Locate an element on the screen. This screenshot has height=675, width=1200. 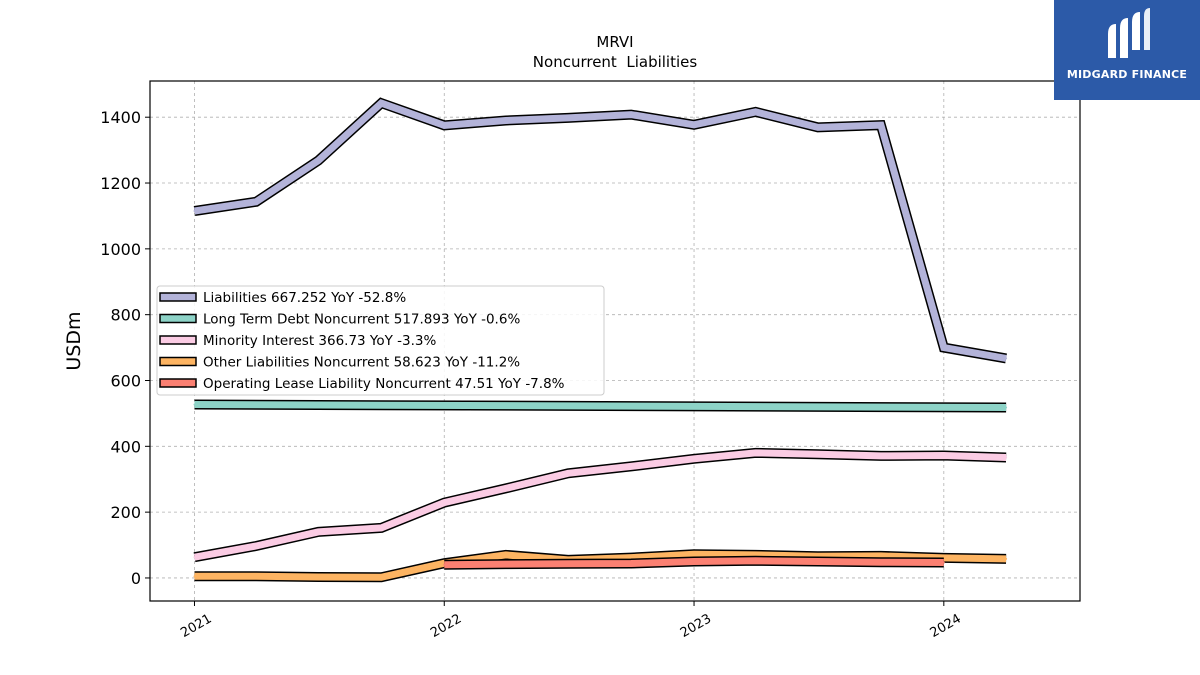
y-tick-label: 1000 is located at coordinates (120, 249).